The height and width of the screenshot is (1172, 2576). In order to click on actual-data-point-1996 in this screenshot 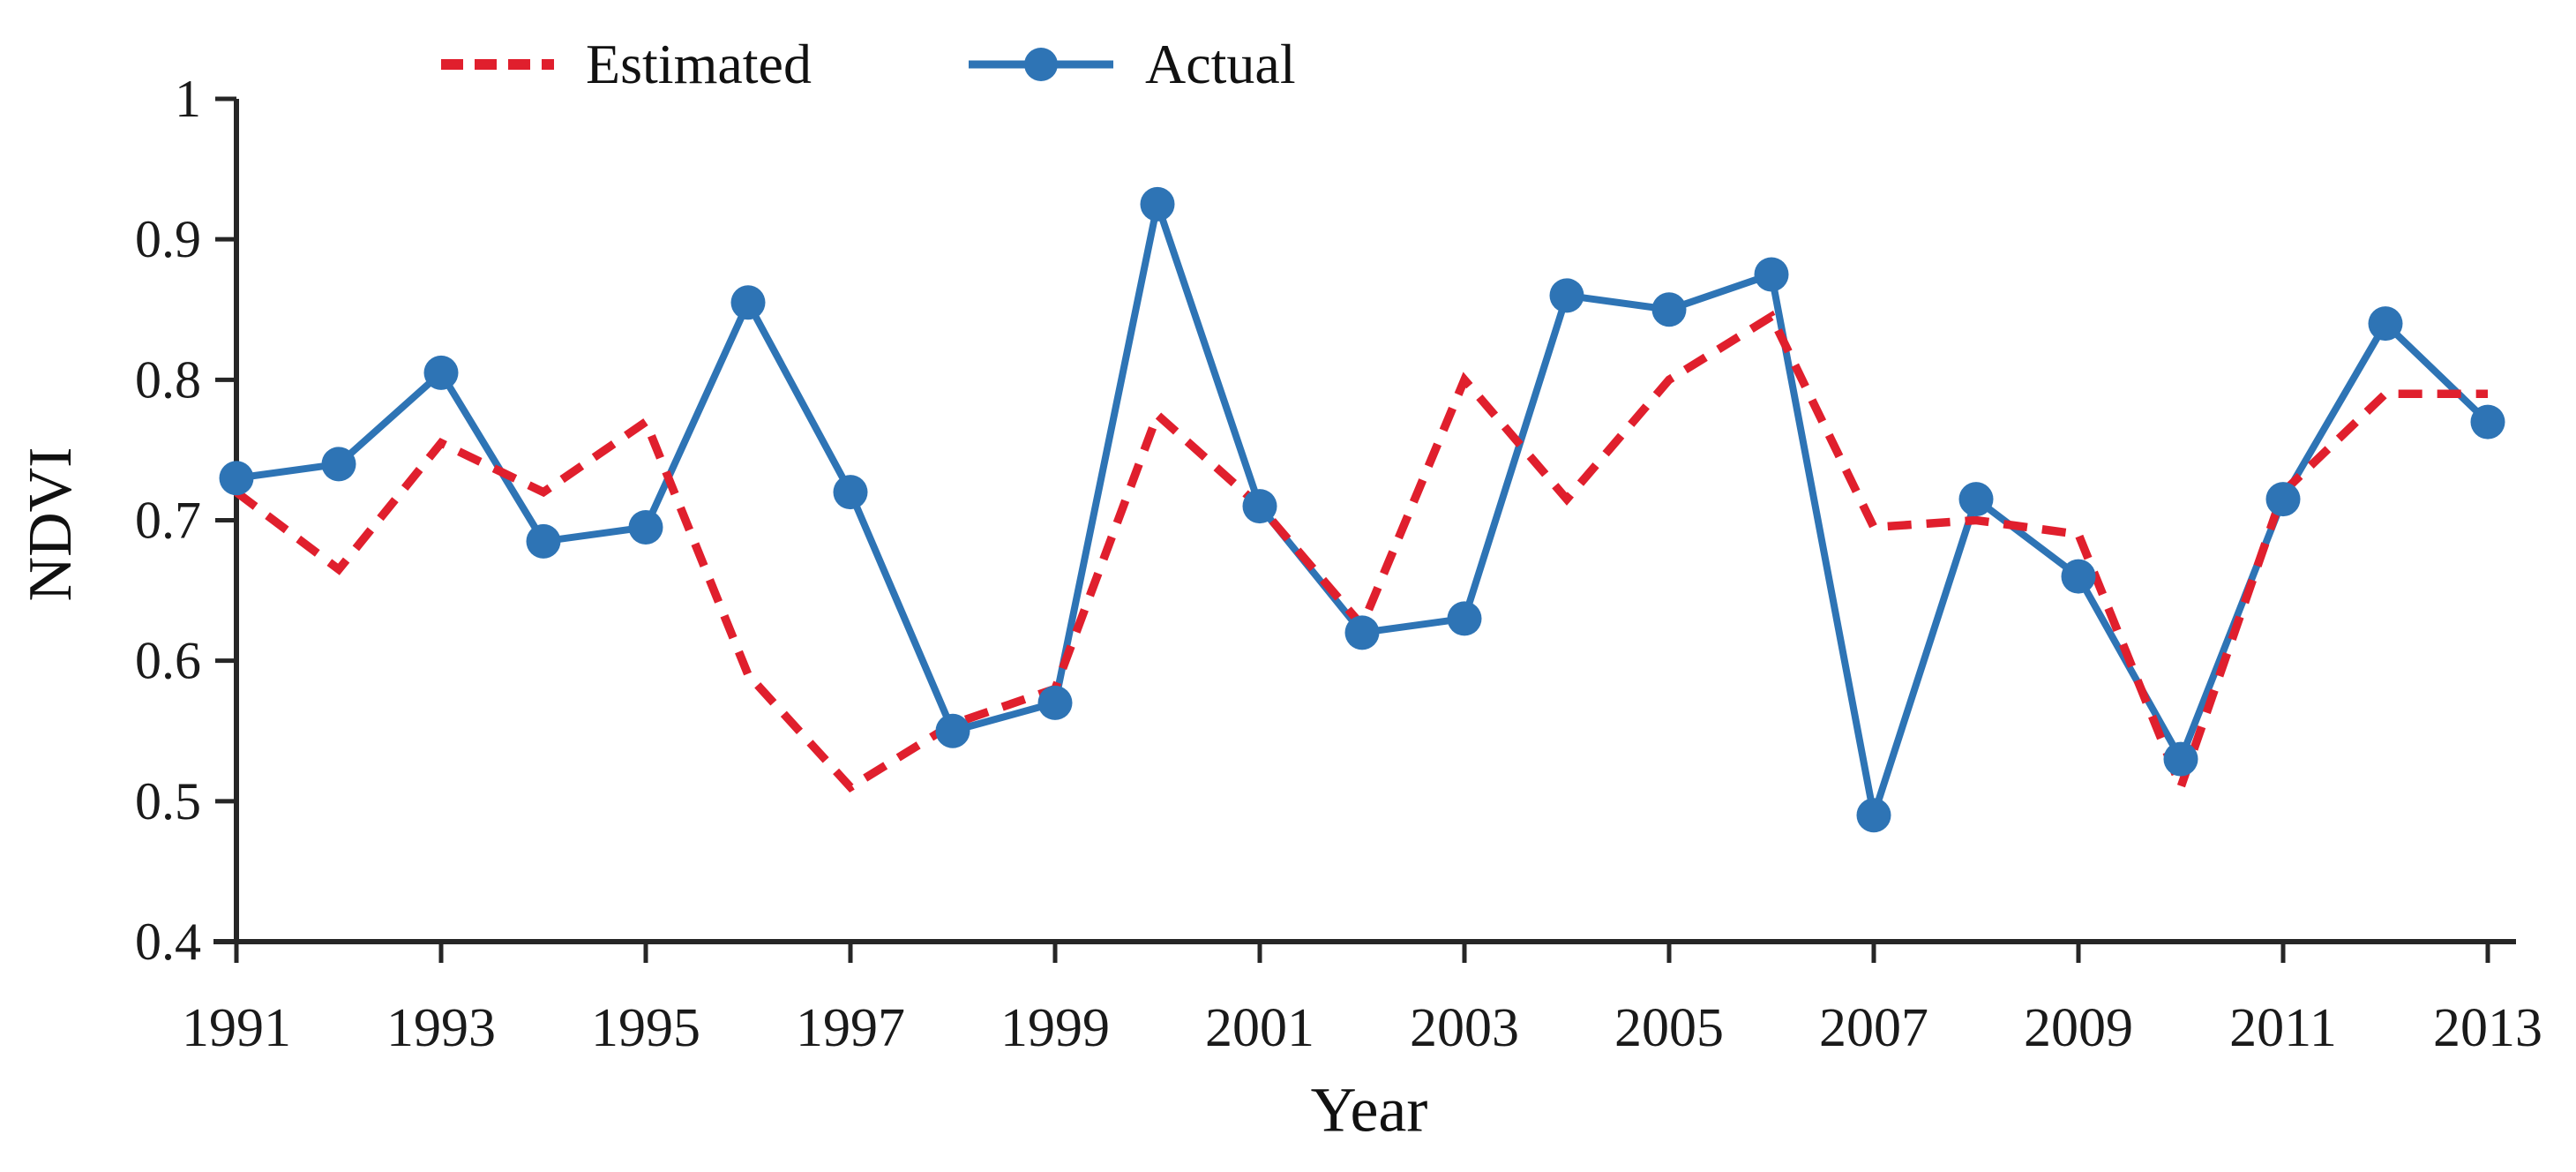, I will do `click(748, 302)`.